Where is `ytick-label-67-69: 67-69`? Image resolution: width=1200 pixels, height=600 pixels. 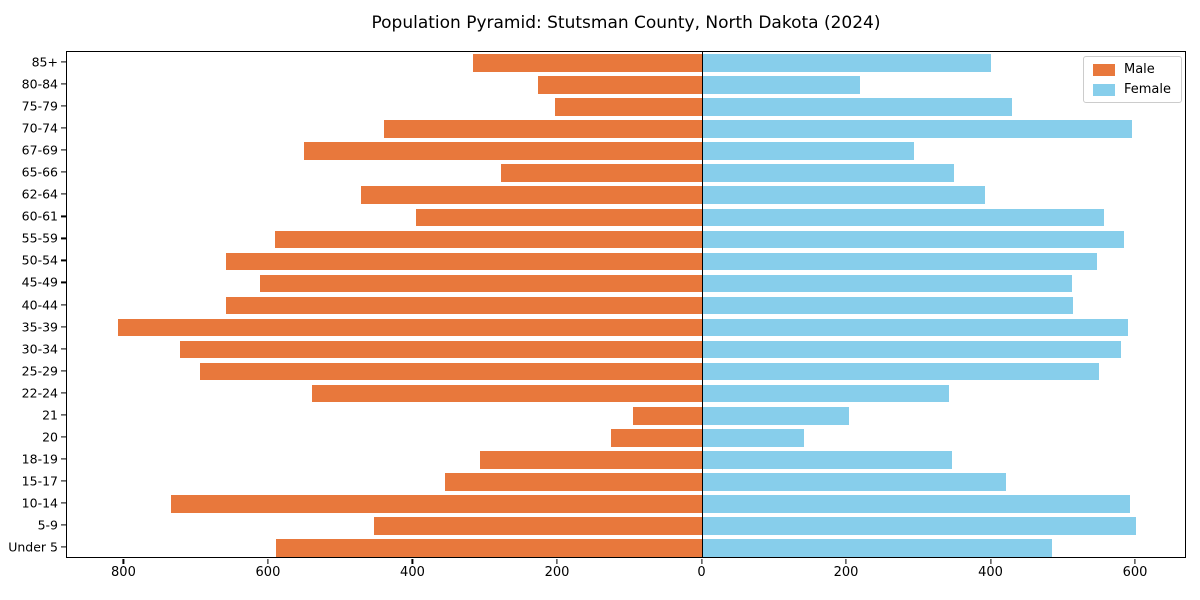 ytick-label-67-69: 67-69 is located at coordinates (39, 150).